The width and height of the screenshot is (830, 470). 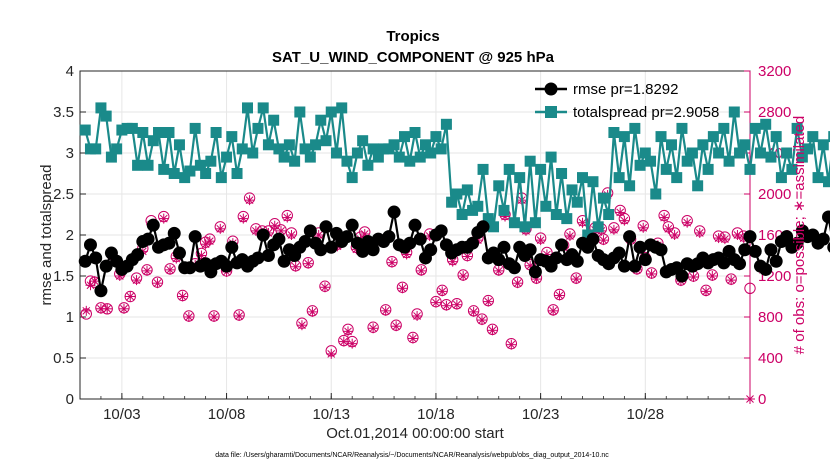 I want to click on x-axis: 10/03 10/08 10/13 10/18 10/23 10/28, so click(x=415, y=408).